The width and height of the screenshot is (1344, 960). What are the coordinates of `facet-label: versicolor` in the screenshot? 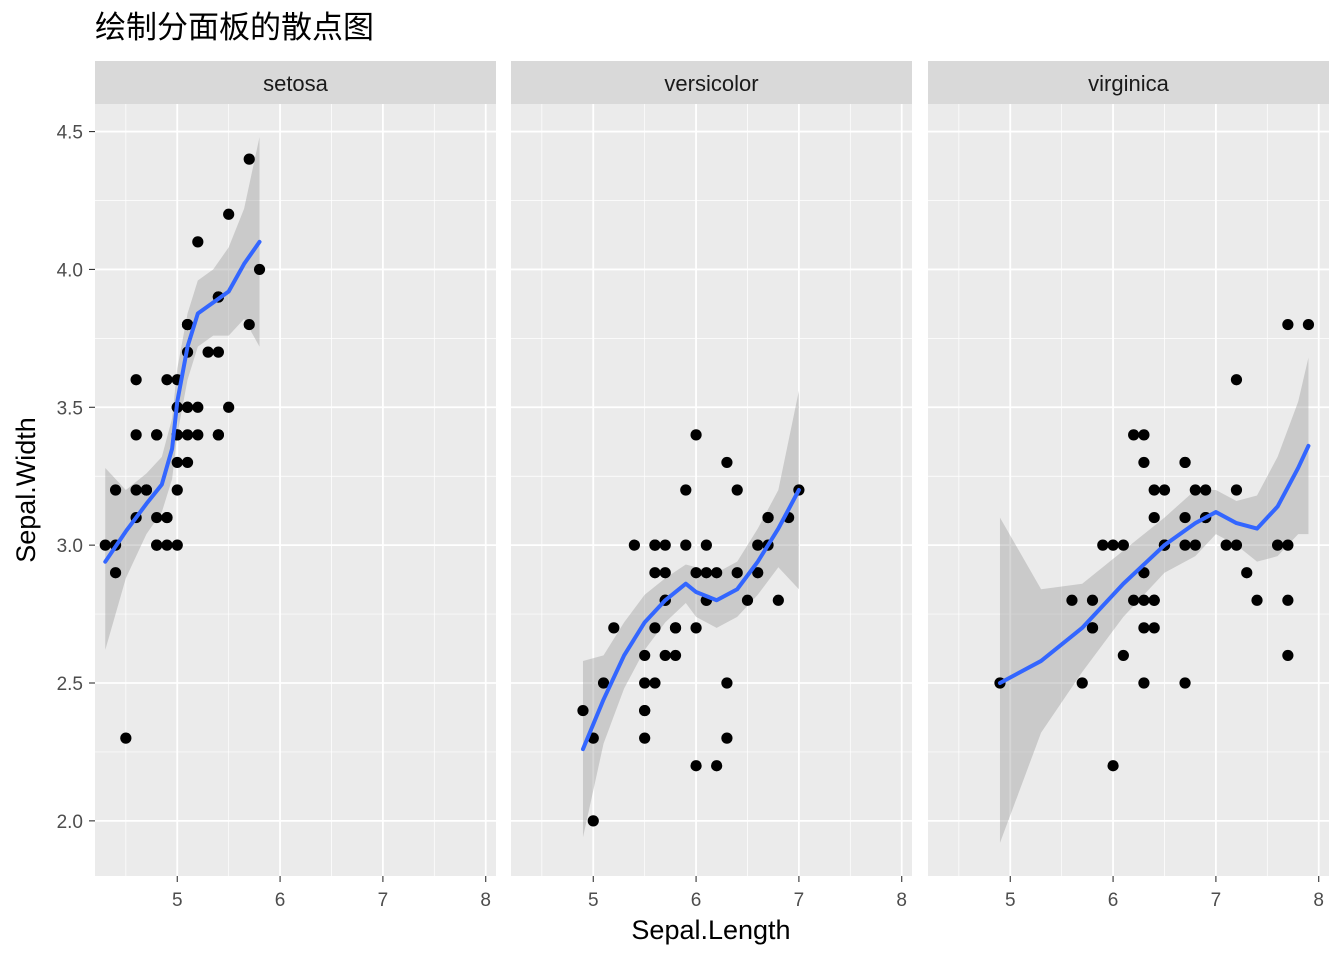 It's located at (711, 83).